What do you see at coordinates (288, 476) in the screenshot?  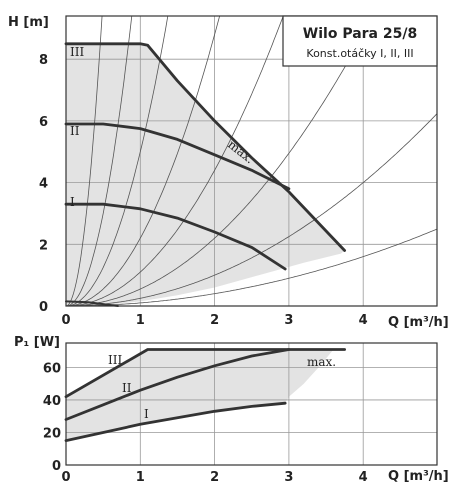 I see `power-x-tick-3: 3` at bounding box center [288, 476].